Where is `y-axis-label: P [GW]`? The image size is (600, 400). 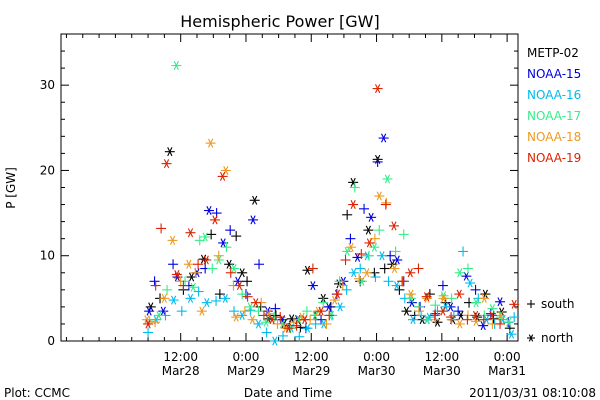
y-axis-label: P [GW] is located at coordinates (11, 188).